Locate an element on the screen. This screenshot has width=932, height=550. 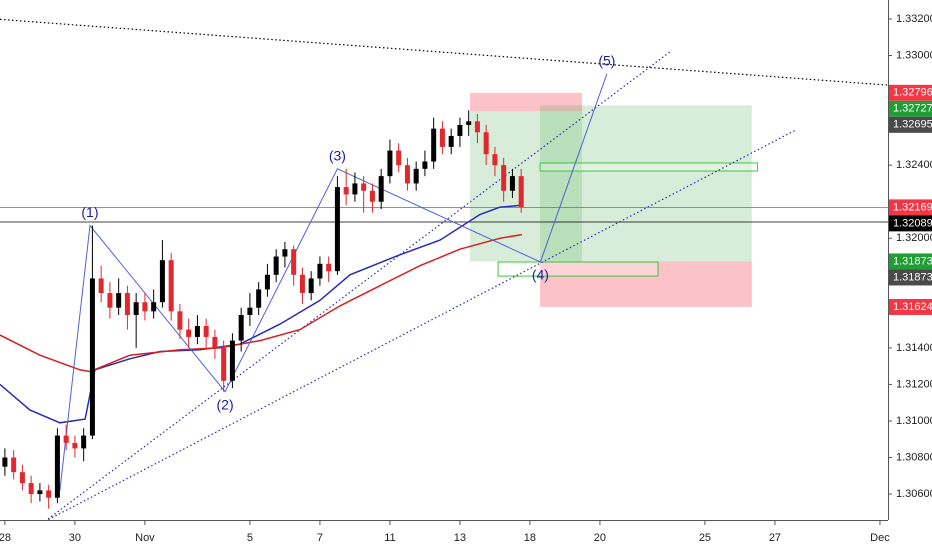
x-tick-label: 30 is located at coordinates (75, 538).